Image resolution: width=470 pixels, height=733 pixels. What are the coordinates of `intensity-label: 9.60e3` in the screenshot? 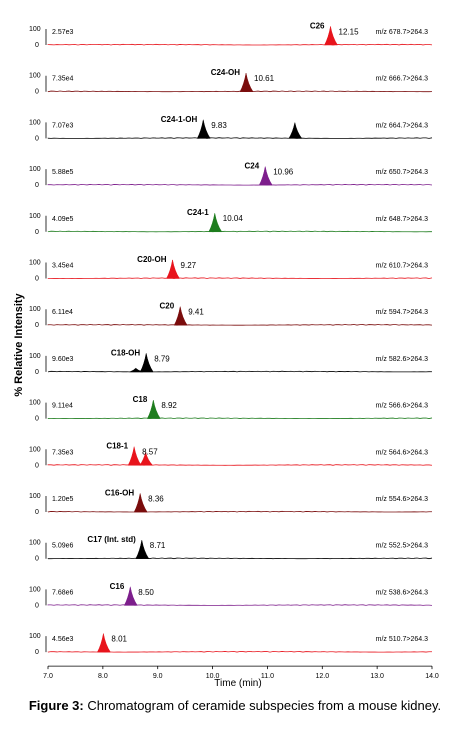 It's located at (63, 359).